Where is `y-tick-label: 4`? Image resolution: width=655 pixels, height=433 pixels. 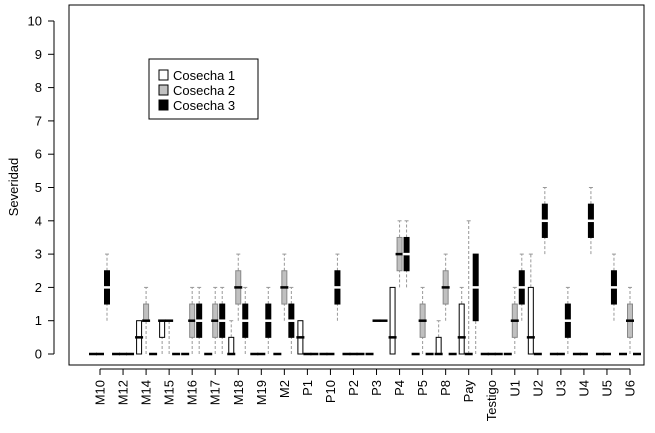 y-tick-label: 4 is located at coordinates (38, 220).